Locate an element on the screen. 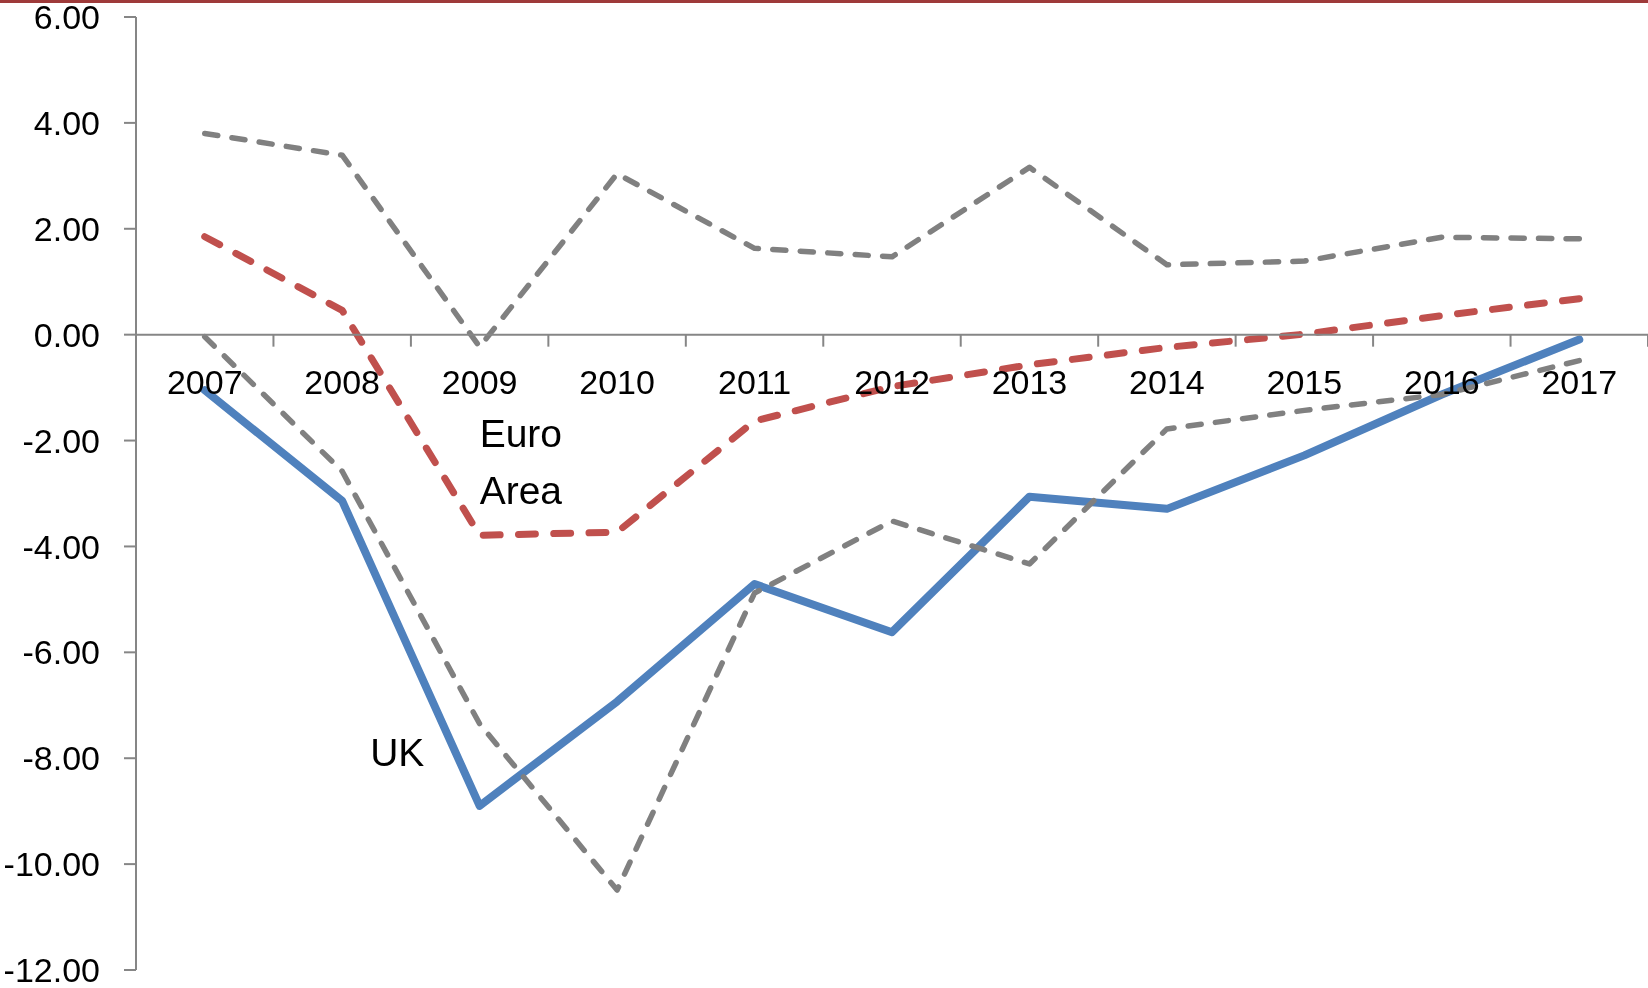 The width and height of the screenshot is (1648, 988). x-tick-label: 2014 is located at coordinates (1167, 381).